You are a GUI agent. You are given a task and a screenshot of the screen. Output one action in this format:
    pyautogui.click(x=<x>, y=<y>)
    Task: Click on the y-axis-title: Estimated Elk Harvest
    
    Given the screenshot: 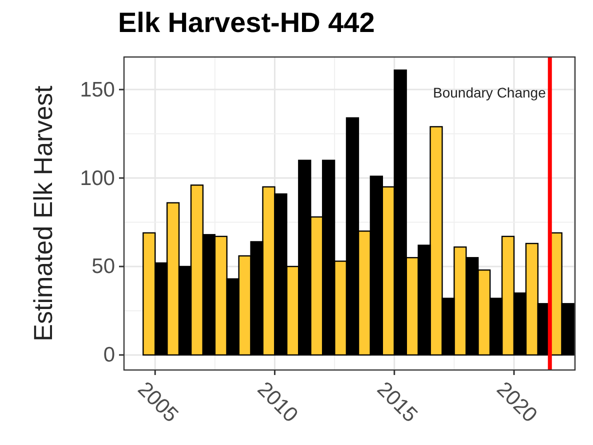 What is the action you would take?
    pyautogui.click(x=43, y=213)
    